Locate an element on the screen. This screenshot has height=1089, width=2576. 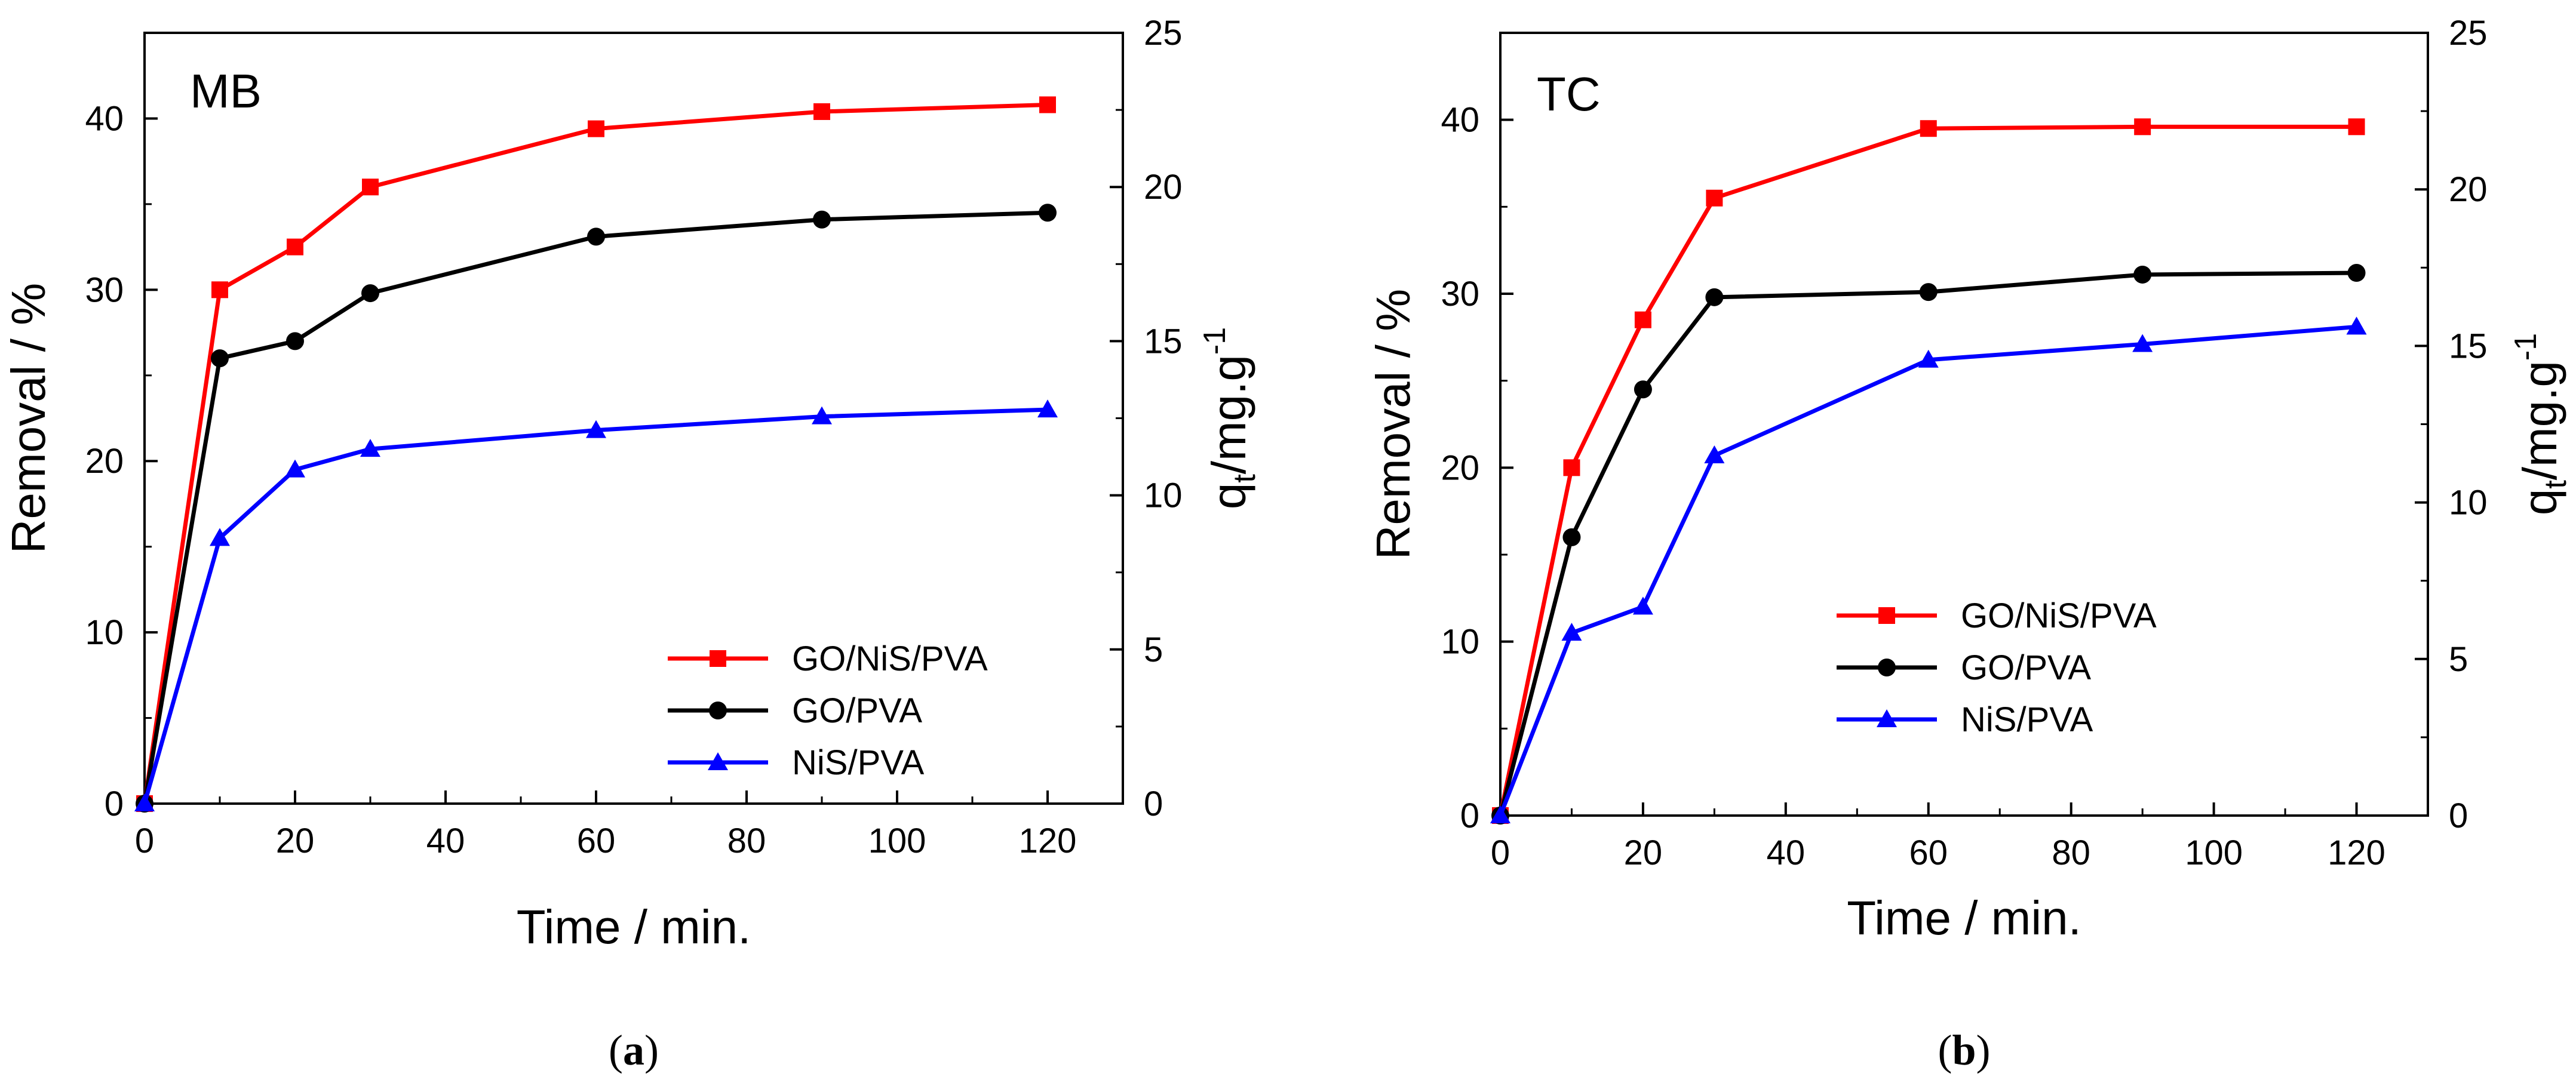
panel-label-letter: b is located at coordinates (1964, 1050).